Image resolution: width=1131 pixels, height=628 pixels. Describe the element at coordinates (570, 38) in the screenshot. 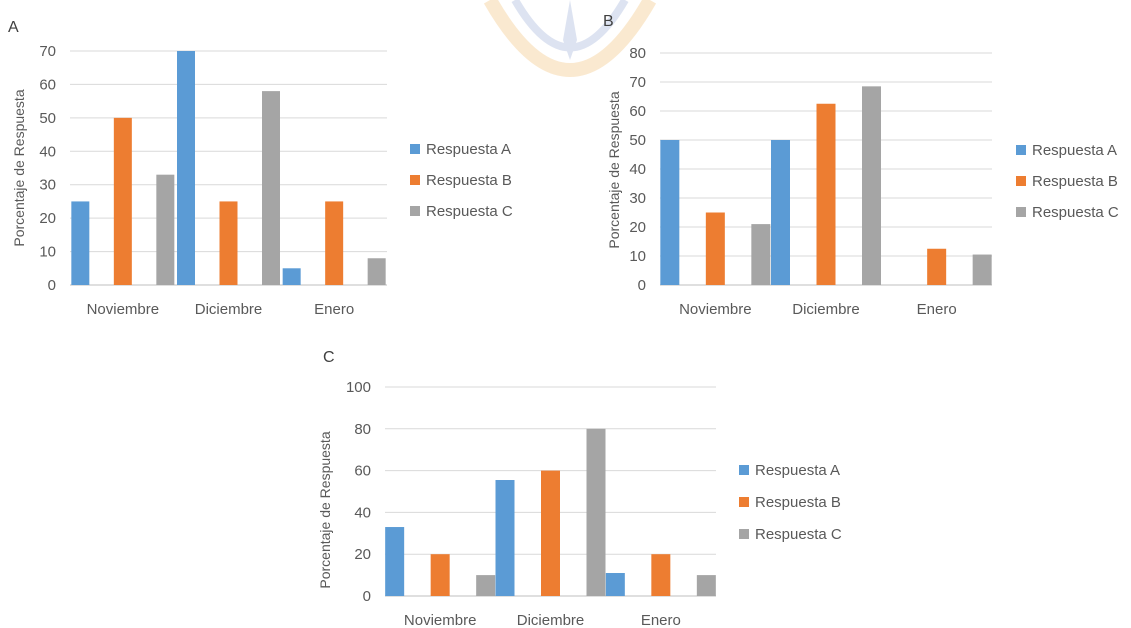

I see `watermark-emblem` at that location.